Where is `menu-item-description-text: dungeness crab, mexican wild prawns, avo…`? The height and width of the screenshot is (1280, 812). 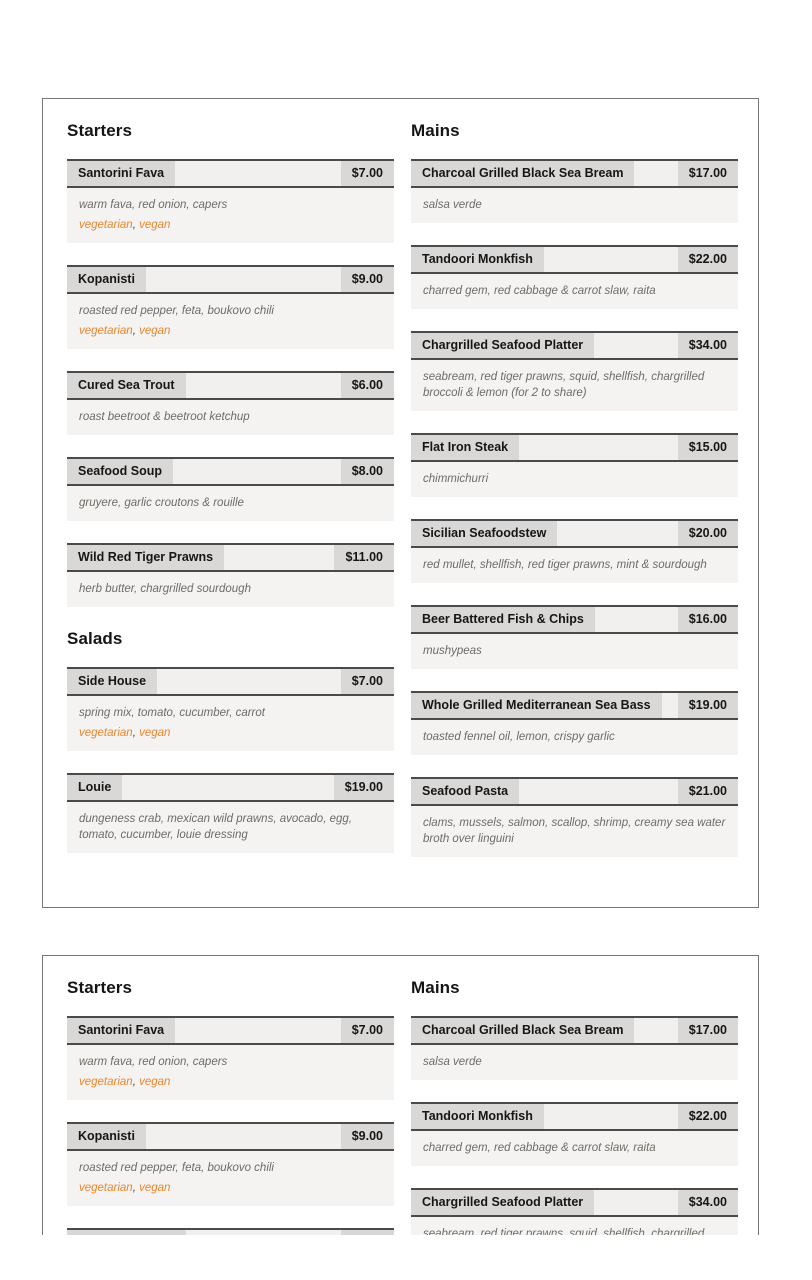
menu-item-description-text: dungeness crab, mexican wild prawns, avo… is located at coordinates (215, 827).